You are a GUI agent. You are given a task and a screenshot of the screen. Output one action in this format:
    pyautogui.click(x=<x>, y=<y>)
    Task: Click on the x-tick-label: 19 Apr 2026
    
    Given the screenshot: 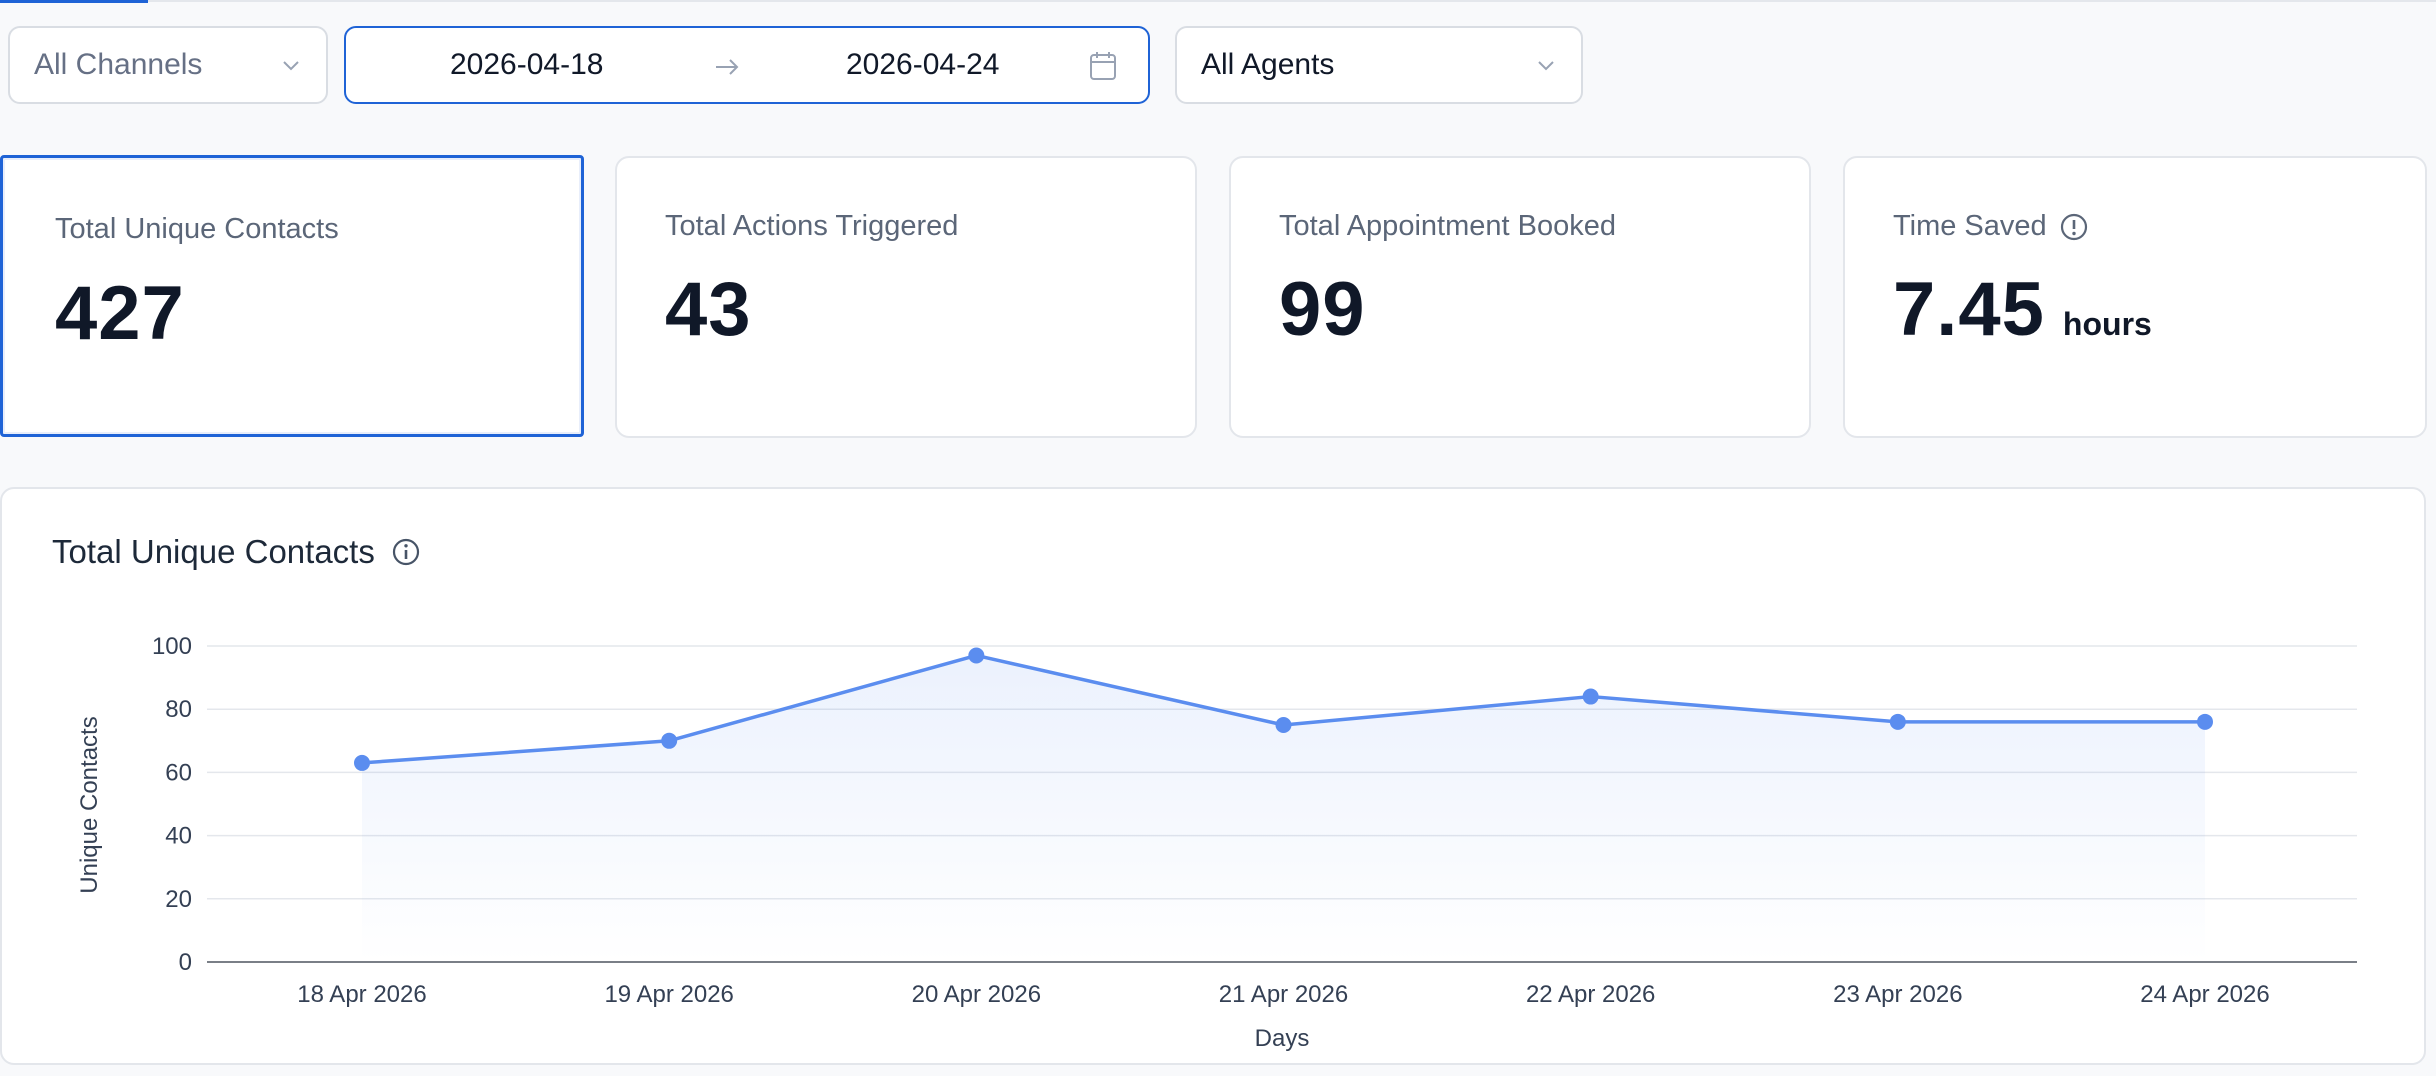 What is the action you would take?
    pyautogui.click(x=668, y=994)
    